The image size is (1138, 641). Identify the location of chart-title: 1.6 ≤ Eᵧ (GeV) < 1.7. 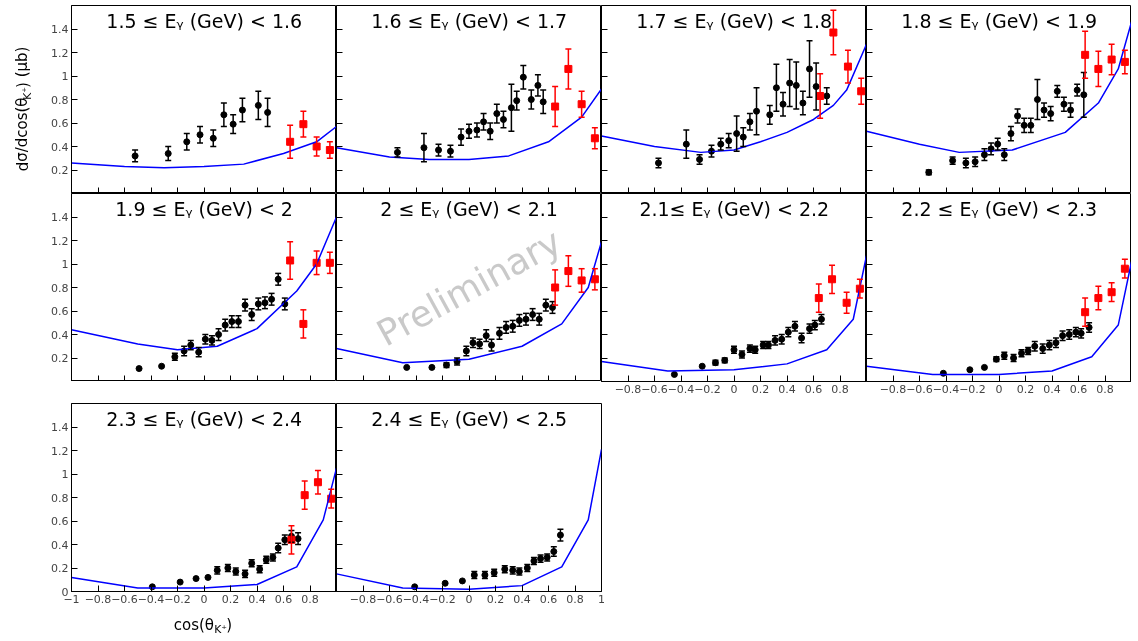
(469, 20).